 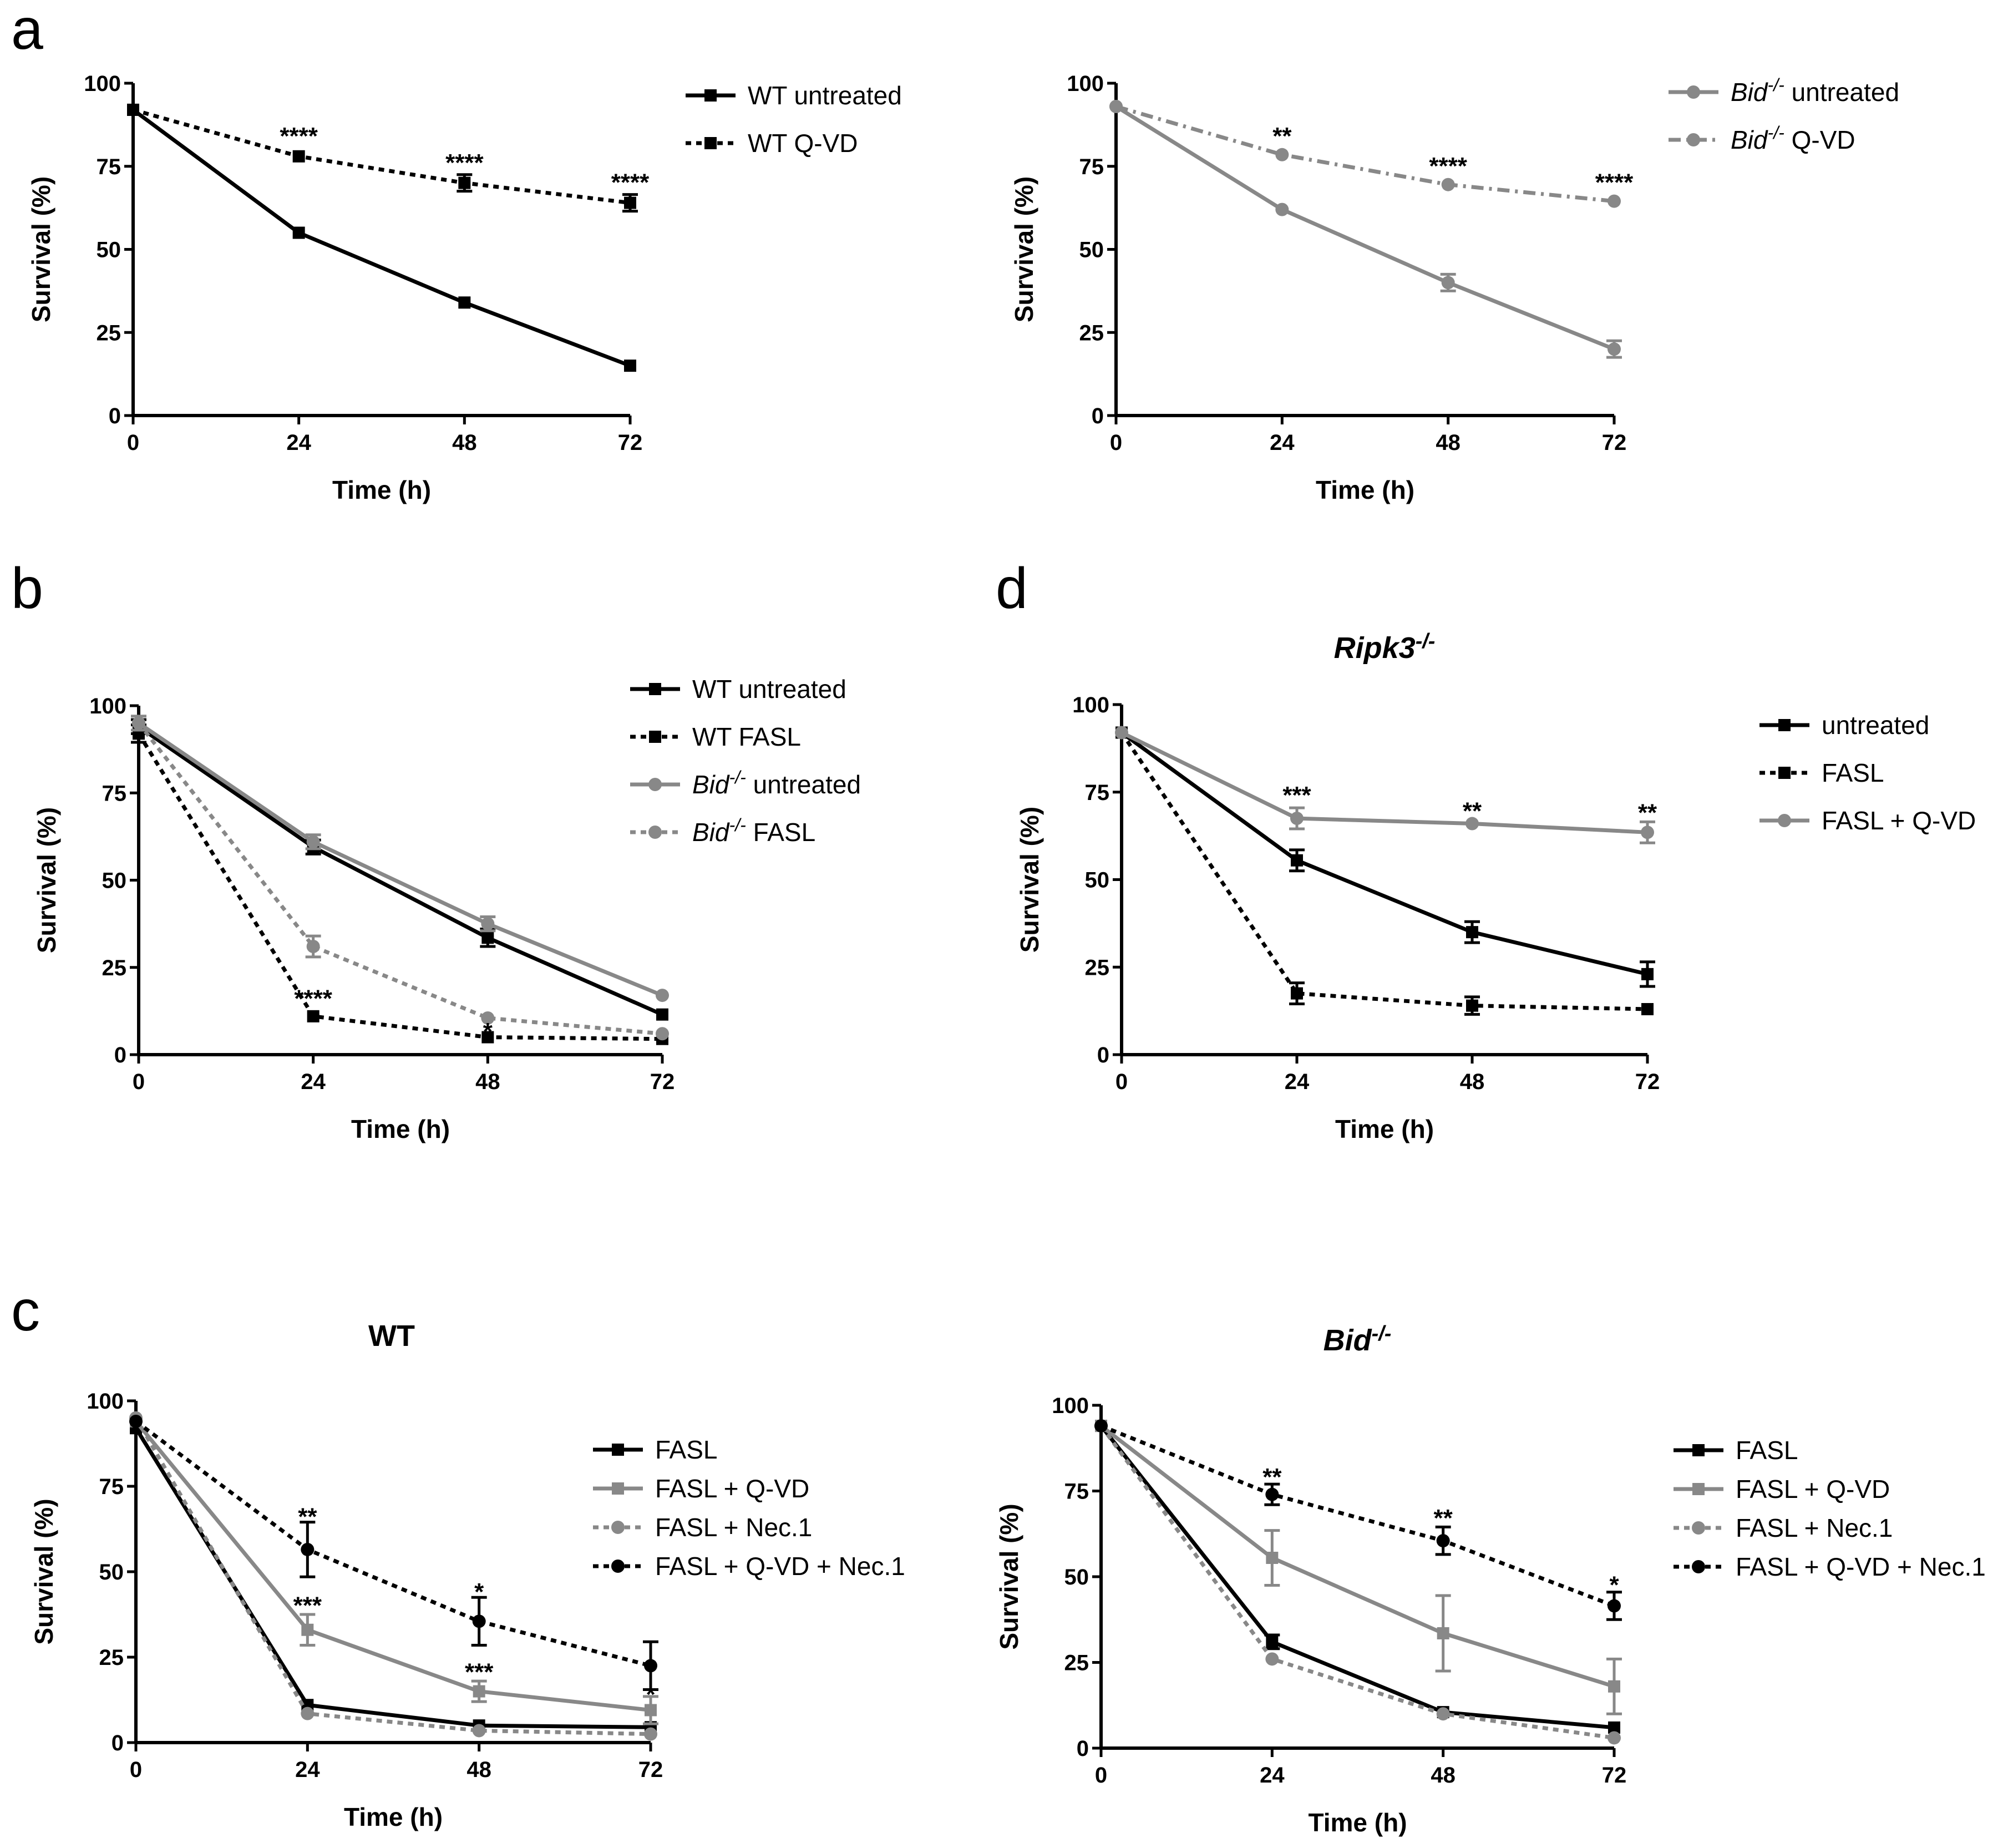 What do you see at coordinates (1819, 139) in the screenshot?
I see `legend-label-suffix: Q-VD` at bounding box center [1819, 139].